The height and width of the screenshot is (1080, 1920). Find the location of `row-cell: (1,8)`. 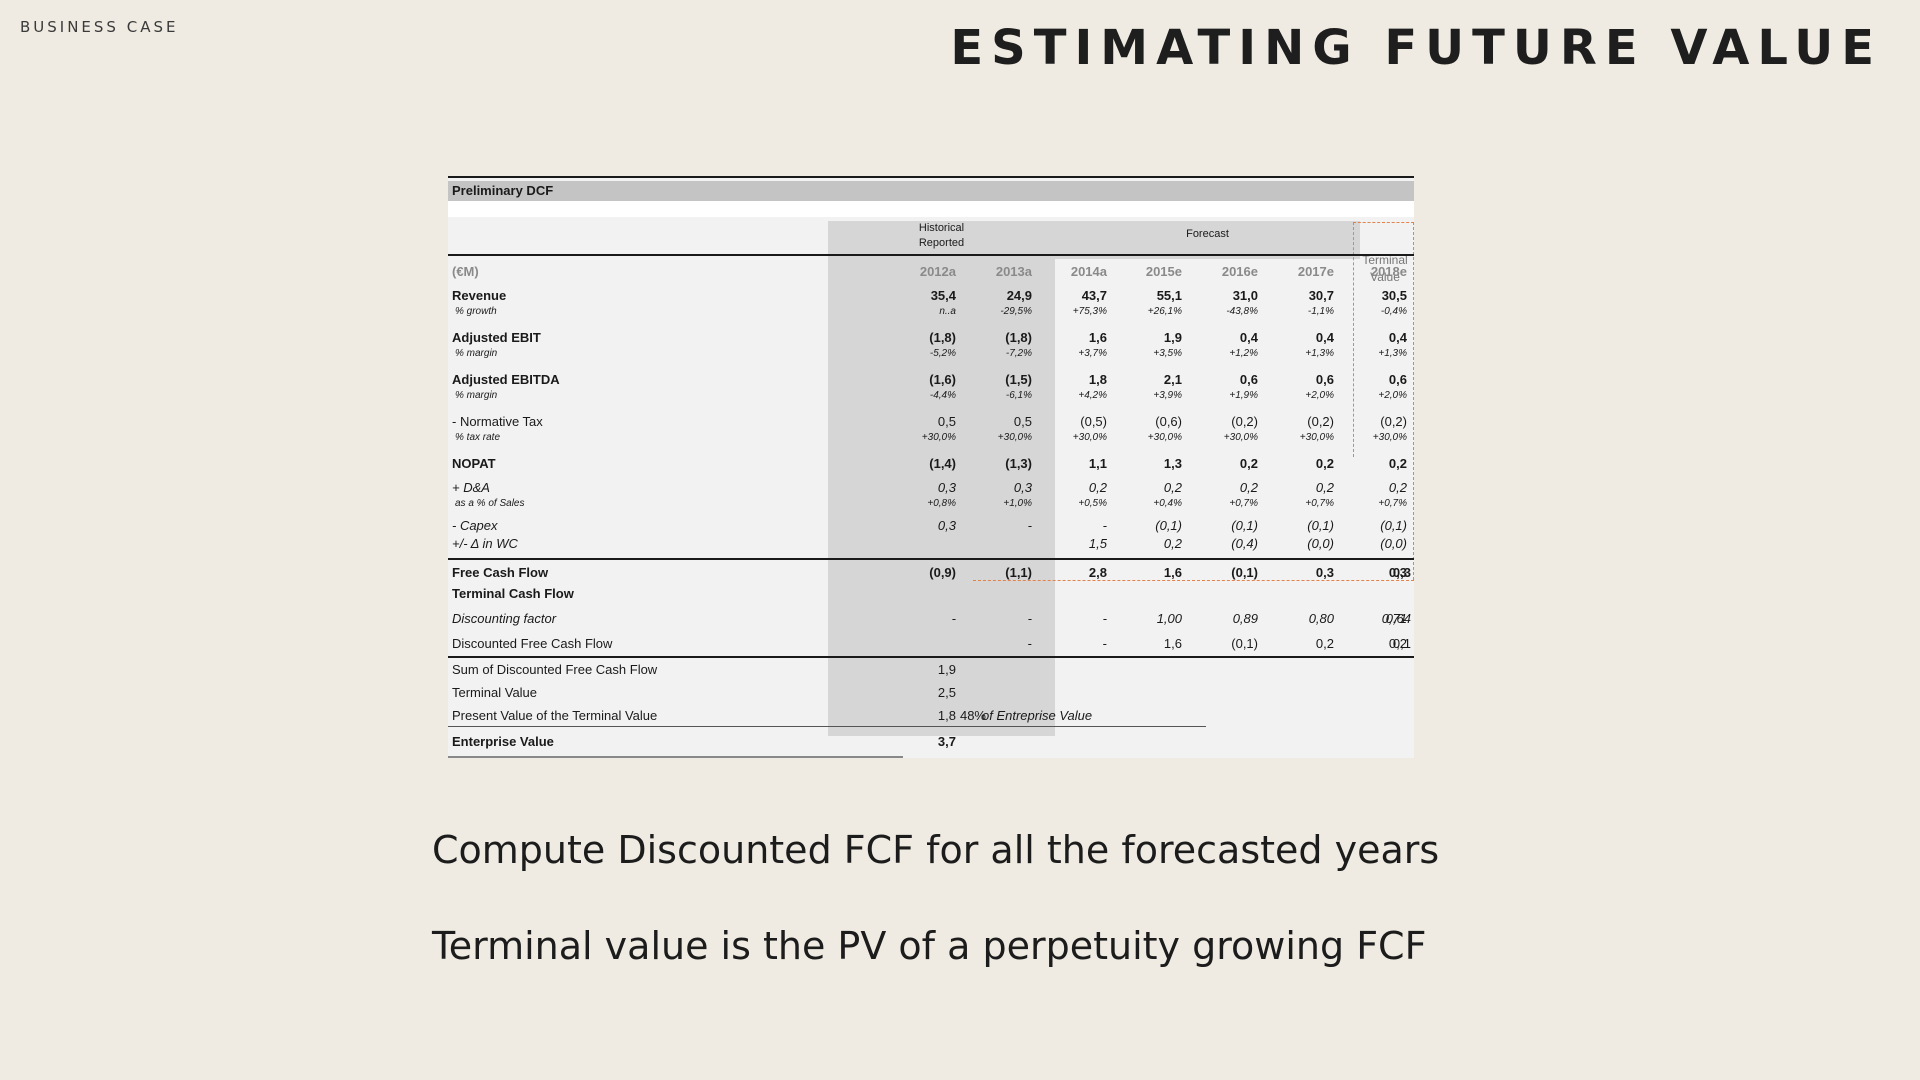

row-cell: (1,8) is located at coordinates (1018, 337).